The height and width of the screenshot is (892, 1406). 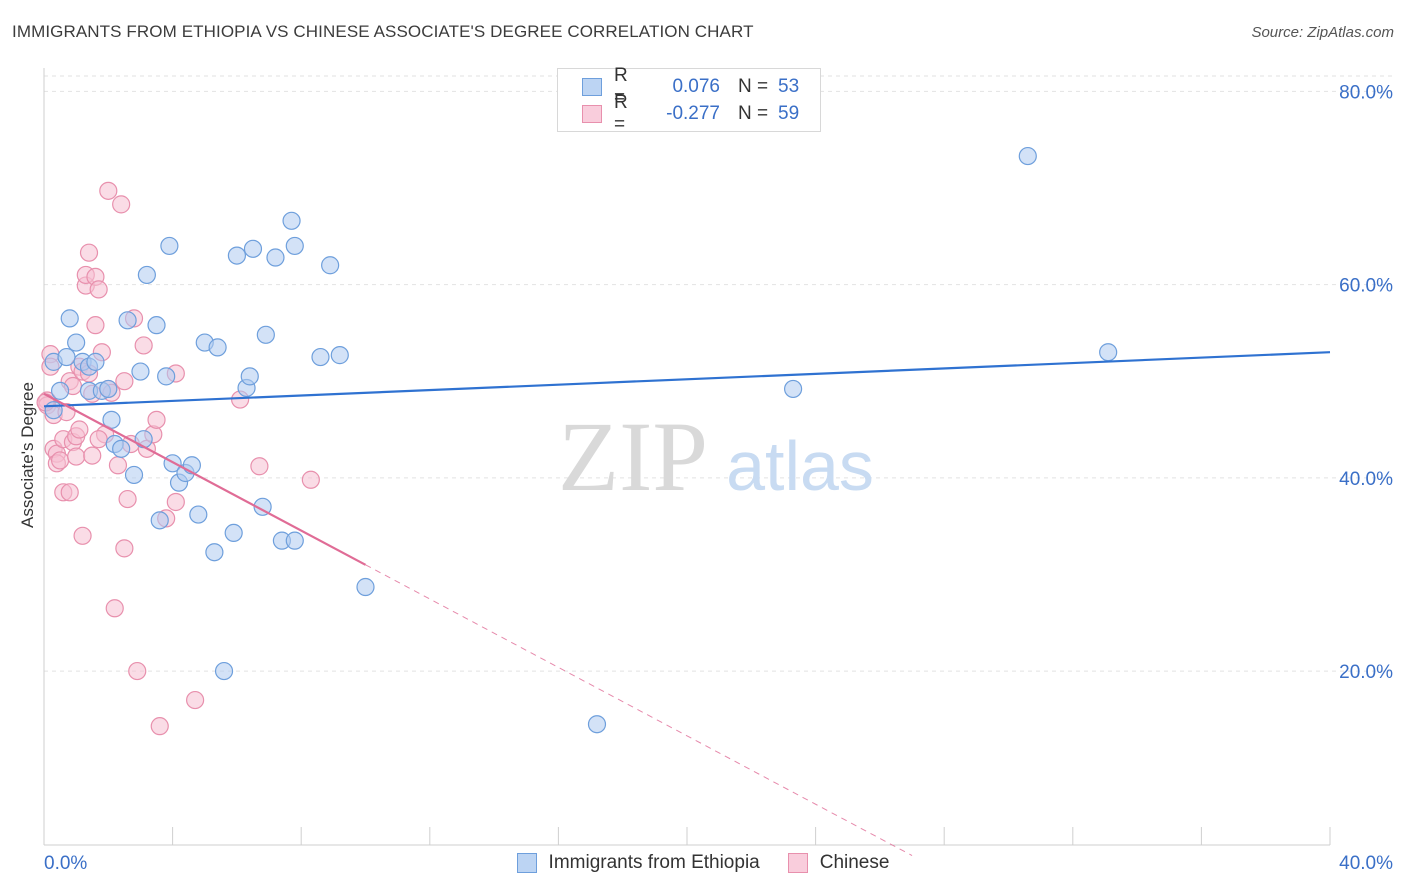 I want to click on y-tick-label: 20.0%, so click(x=1366, y=672).